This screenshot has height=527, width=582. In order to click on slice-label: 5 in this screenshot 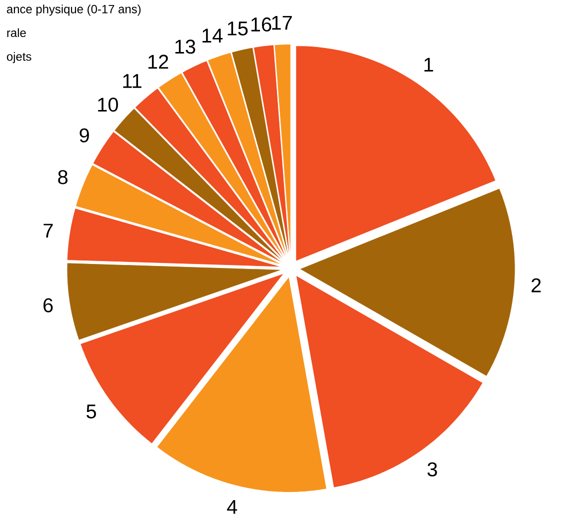, I will do `click(91, 411)`.